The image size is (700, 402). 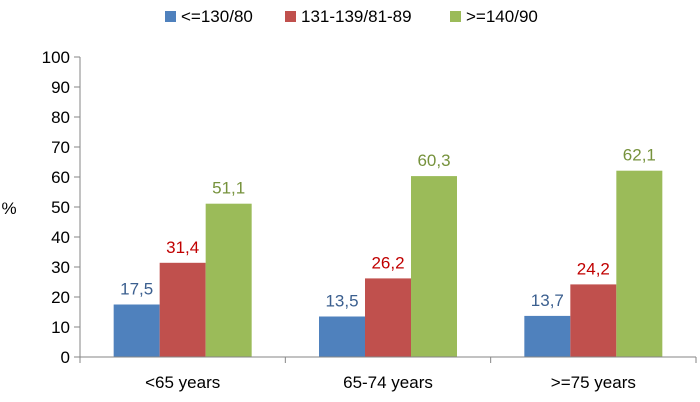 I want to click on data-label: 26,2, so click(x=387, y=262).